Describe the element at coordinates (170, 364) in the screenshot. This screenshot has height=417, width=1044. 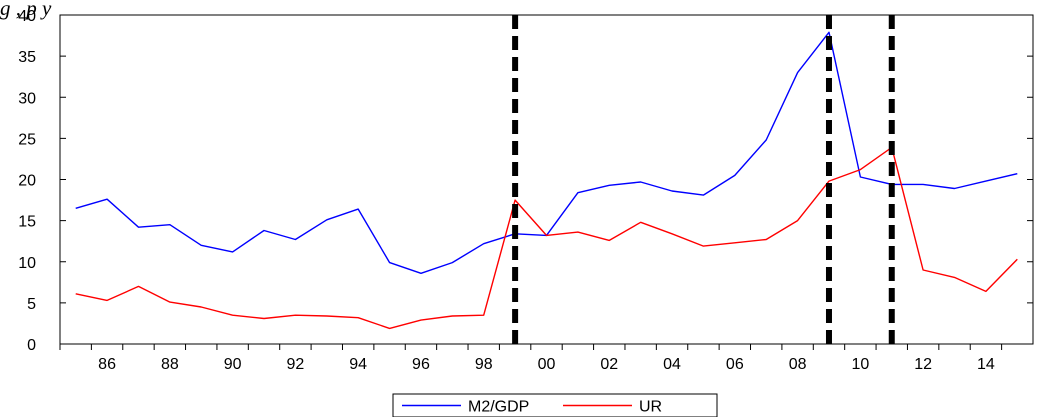
I see `x-tick-label: 88` at that location.